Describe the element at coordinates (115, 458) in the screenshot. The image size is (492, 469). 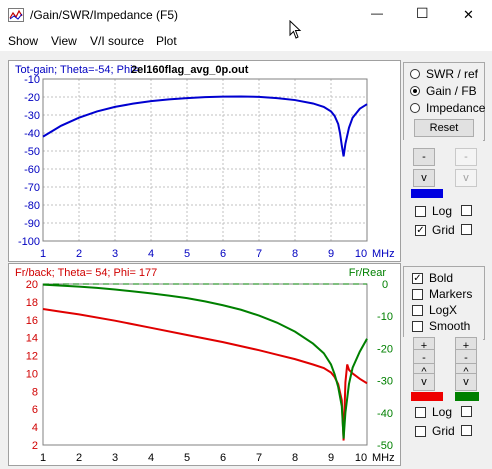
I see `bottom-x-tick-label: 3` at that location.